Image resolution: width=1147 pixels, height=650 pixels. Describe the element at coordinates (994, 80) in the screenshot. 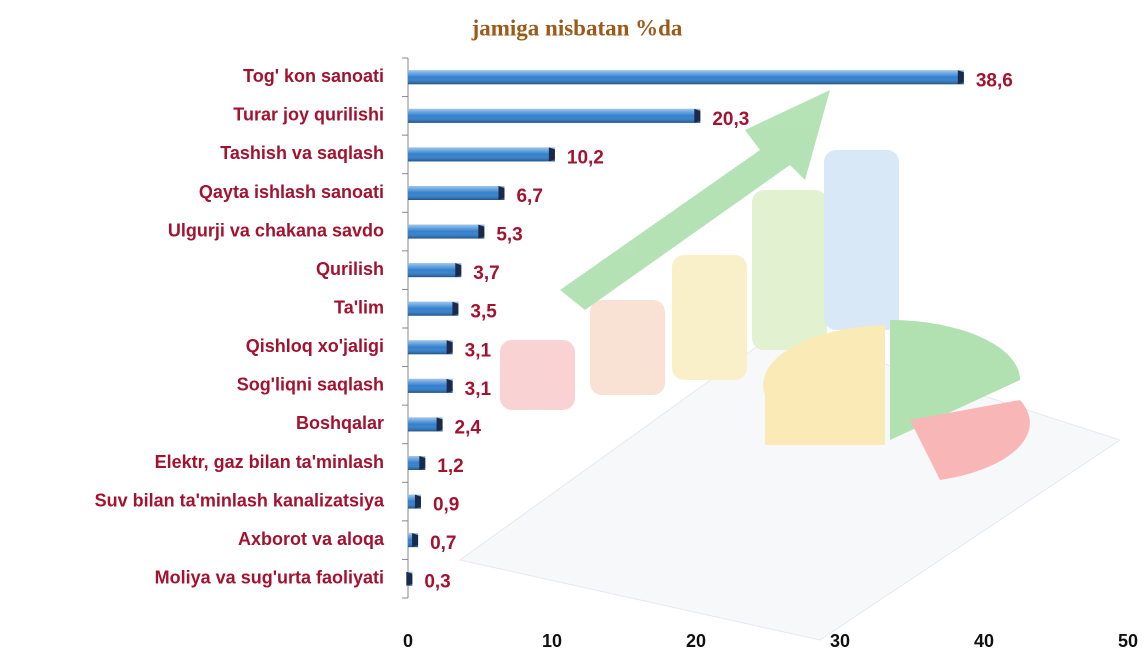

I see `value-label: 38,6` at that location.